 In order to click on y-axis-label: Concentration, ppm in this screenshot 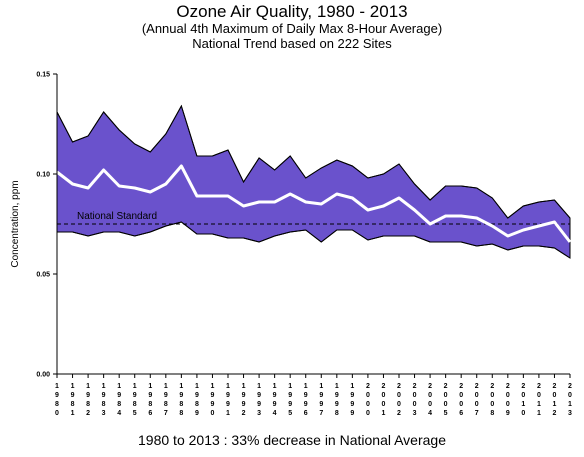, I will do `click(15, 223)`.